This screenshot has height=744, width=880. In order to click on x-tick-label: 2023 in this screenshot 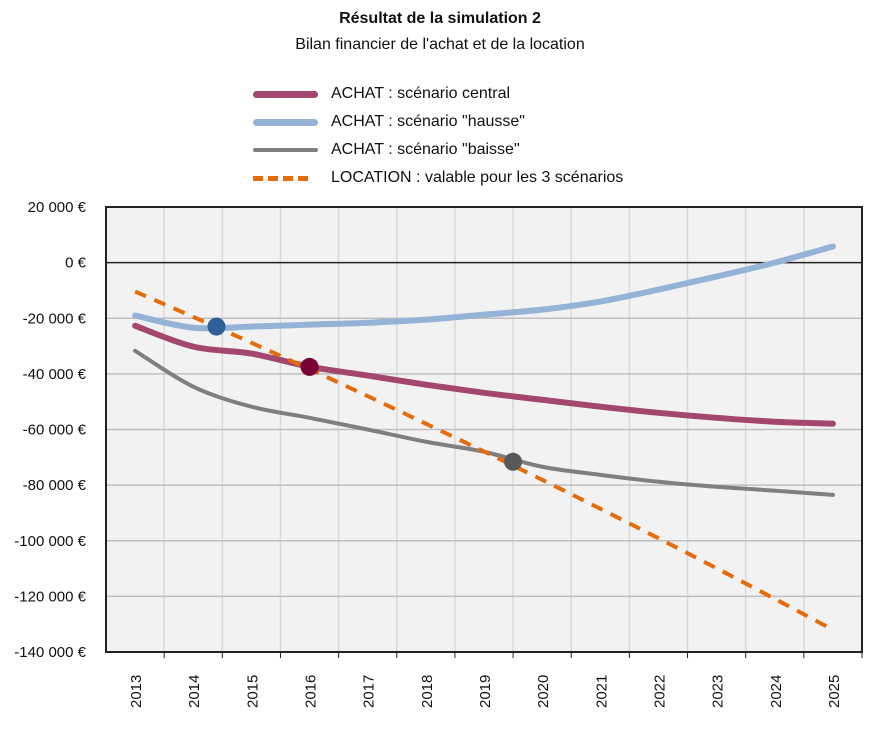, I will do `click(718, 691)`.